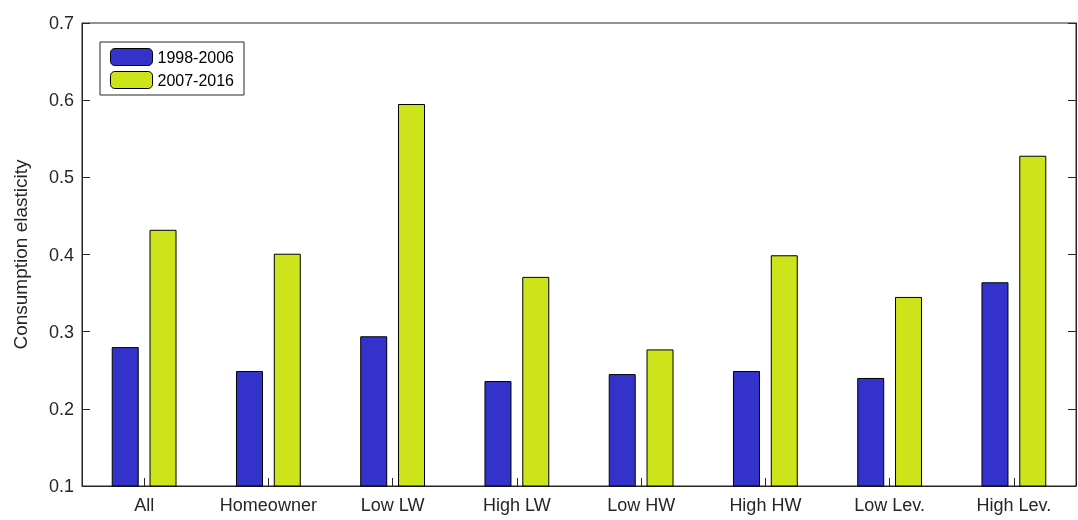 Image resolution: width=1078 pixels, height=520 pixels. I want to click on x-tick-label: High HW, so click(765, 505).